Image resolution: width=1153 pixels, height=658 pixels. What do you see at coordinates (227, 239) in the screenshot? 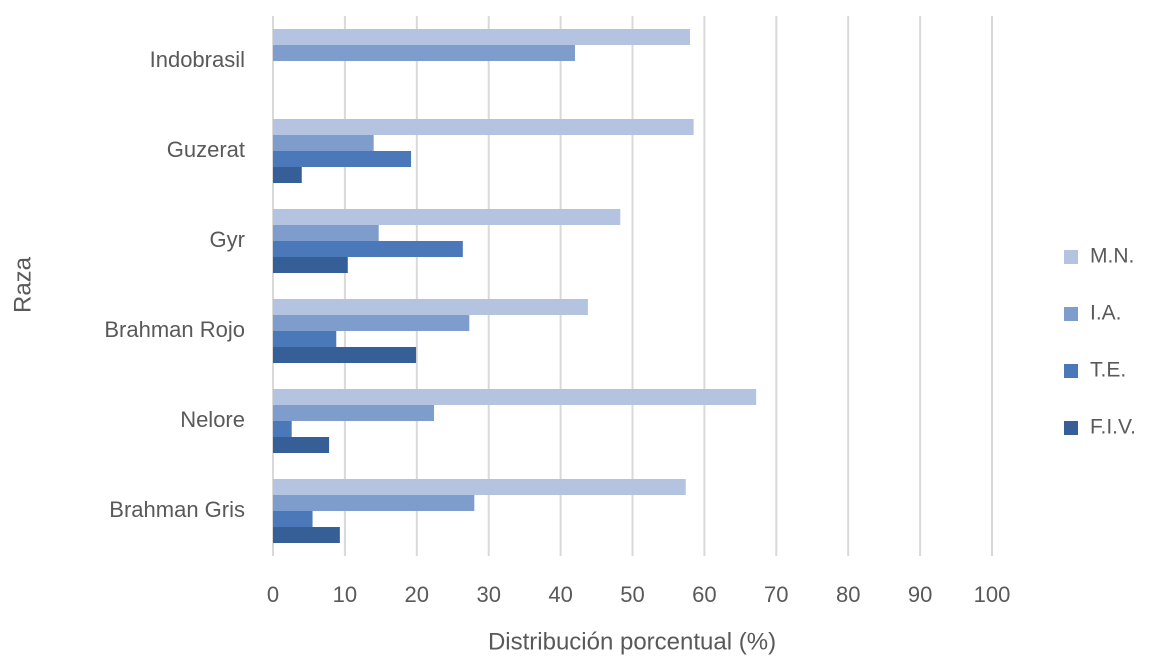
I see `y-tick-label: Gyr` at bounding box center [227, 239].